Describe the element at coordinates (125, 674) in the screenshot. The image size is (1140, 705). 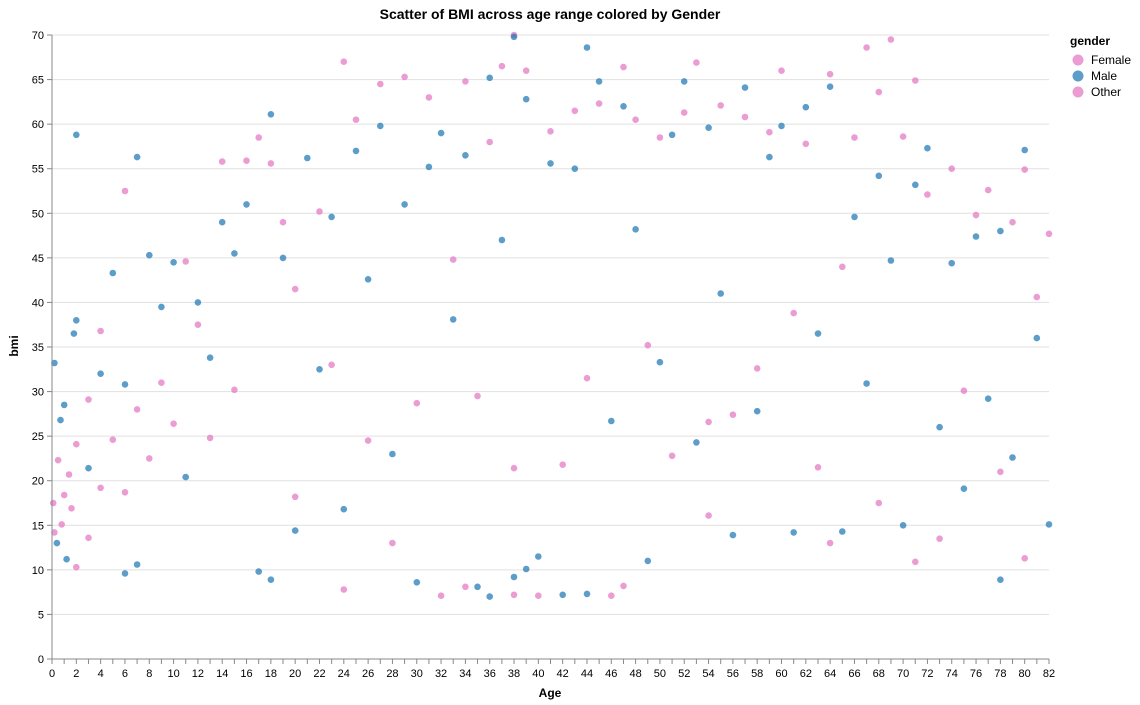
I see `x-tick-label: 6` at that location.